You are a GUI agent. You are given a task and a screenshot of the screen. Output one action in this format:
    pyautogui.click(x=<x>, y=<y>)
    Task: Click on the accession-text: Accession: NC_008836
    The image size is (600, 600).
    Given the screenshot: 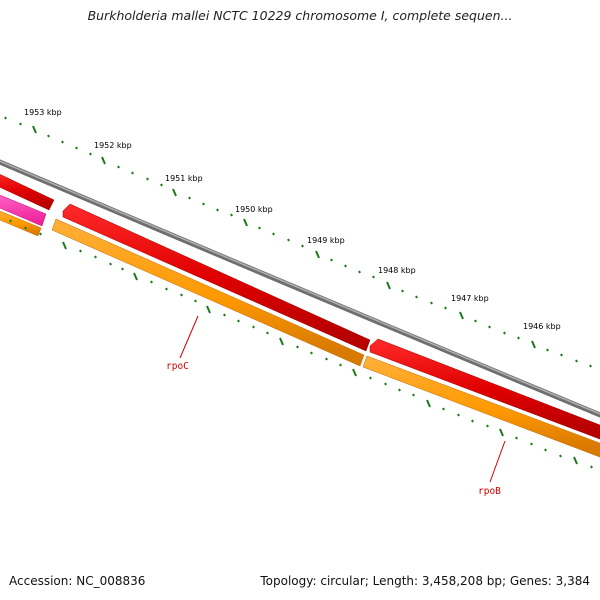 What is the action you would take?
    pyautogui.click(x=77, y=581)
    